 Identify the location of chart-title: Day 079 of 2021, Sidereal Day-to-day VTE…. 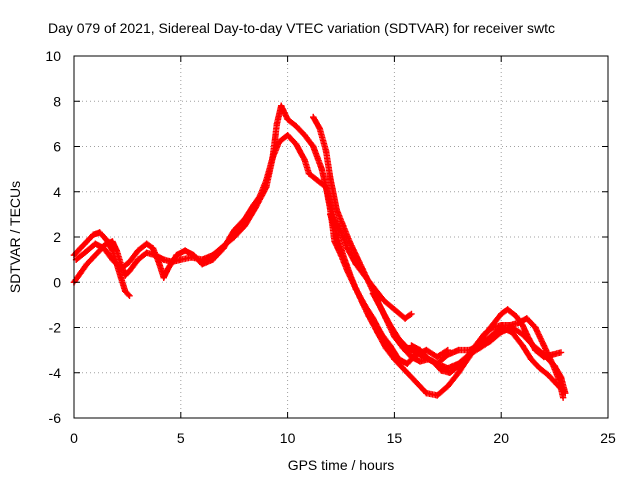
(301, 28).